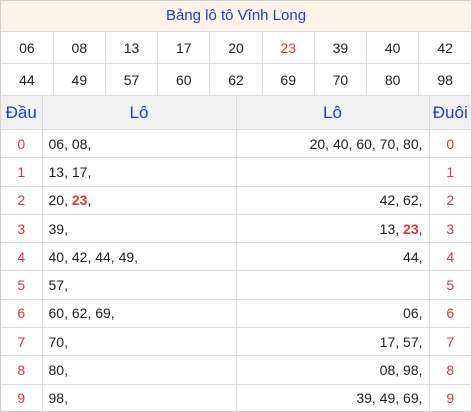 This screenshot has width=472, height=412. I want to click on duoi-lo-cell: 44,, so click(333, 257).